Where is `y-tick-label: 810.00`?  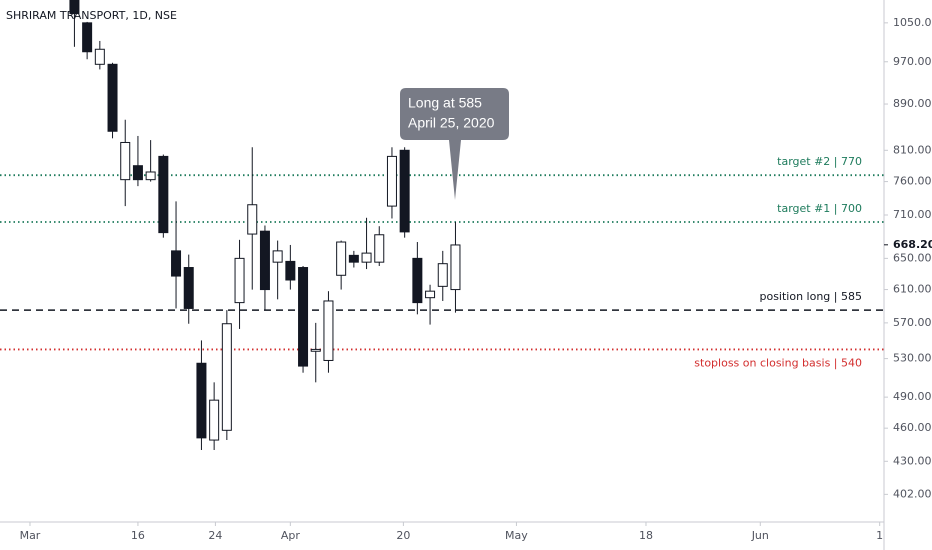 y-tick-label: 810.00 is located at coordinates (912, 149).